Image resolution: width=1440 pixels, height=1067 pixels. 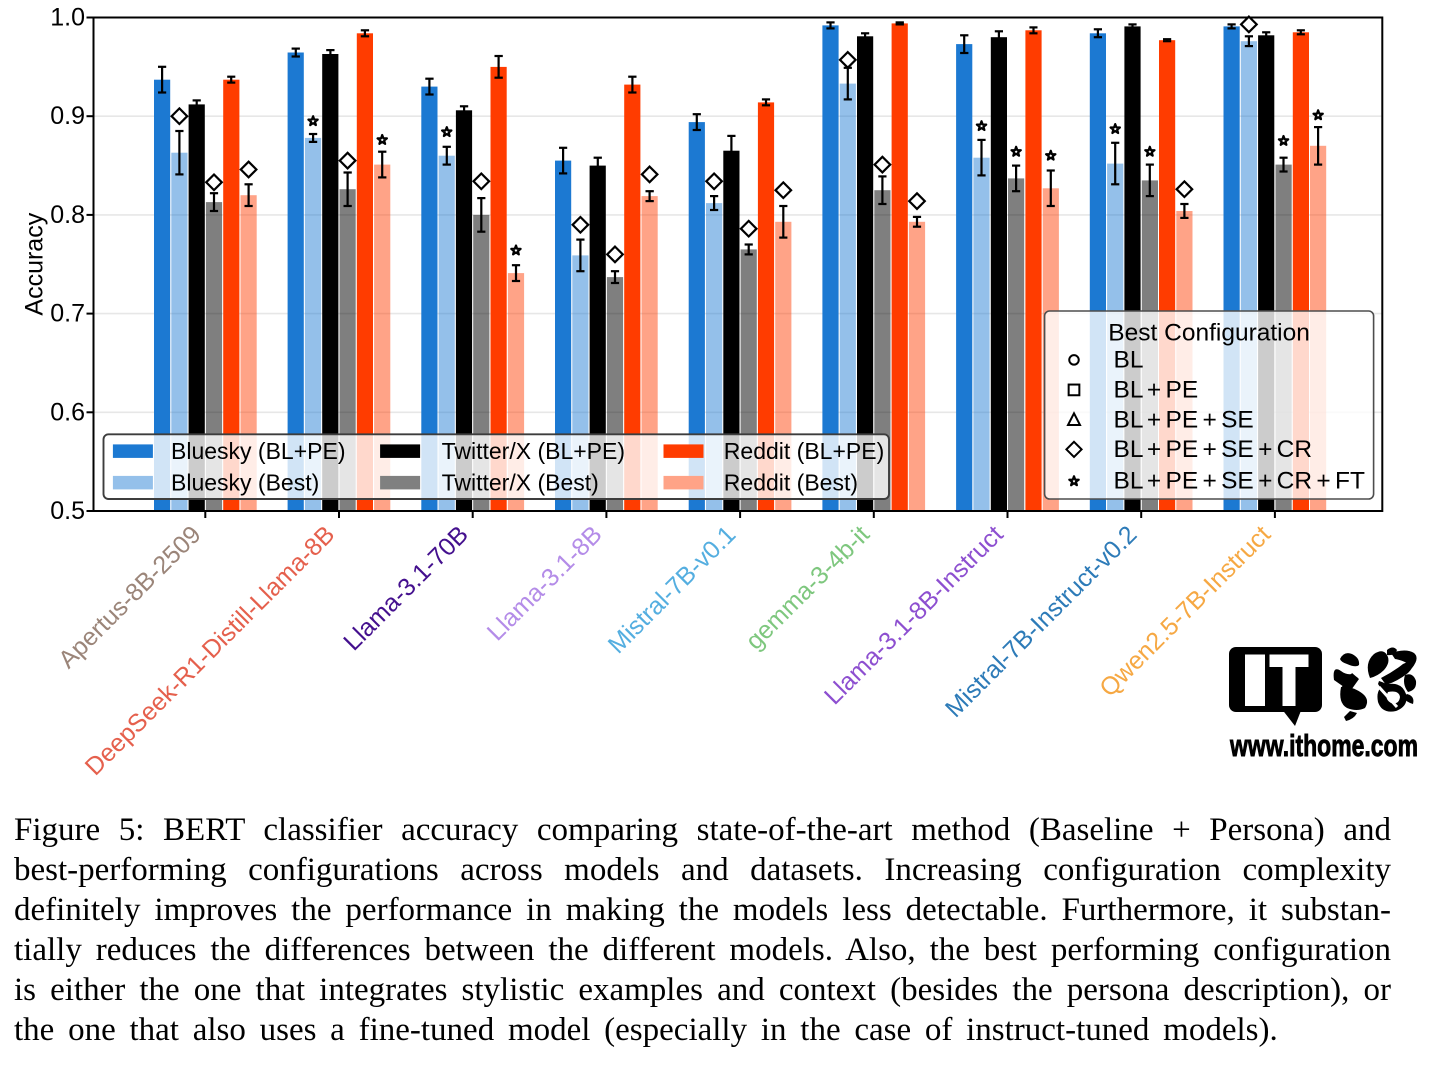 I want to click on svg-text: Reddit (BL+PE), so click(x=804, y=451).